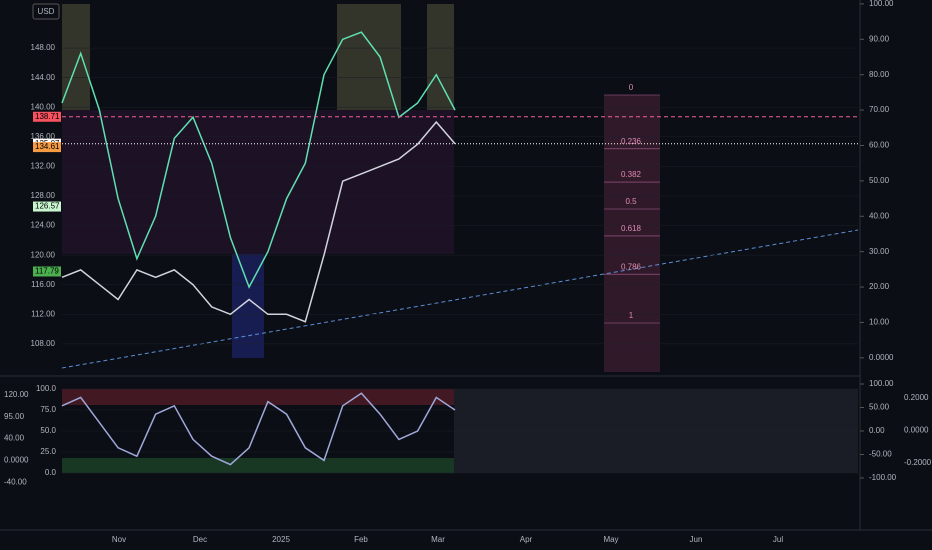 The image size is (932, 550). What do you see at coordinates (43, 254) in the screenshot?
I see `y-tick-label: 120.00` at bounding box center [43, 254].